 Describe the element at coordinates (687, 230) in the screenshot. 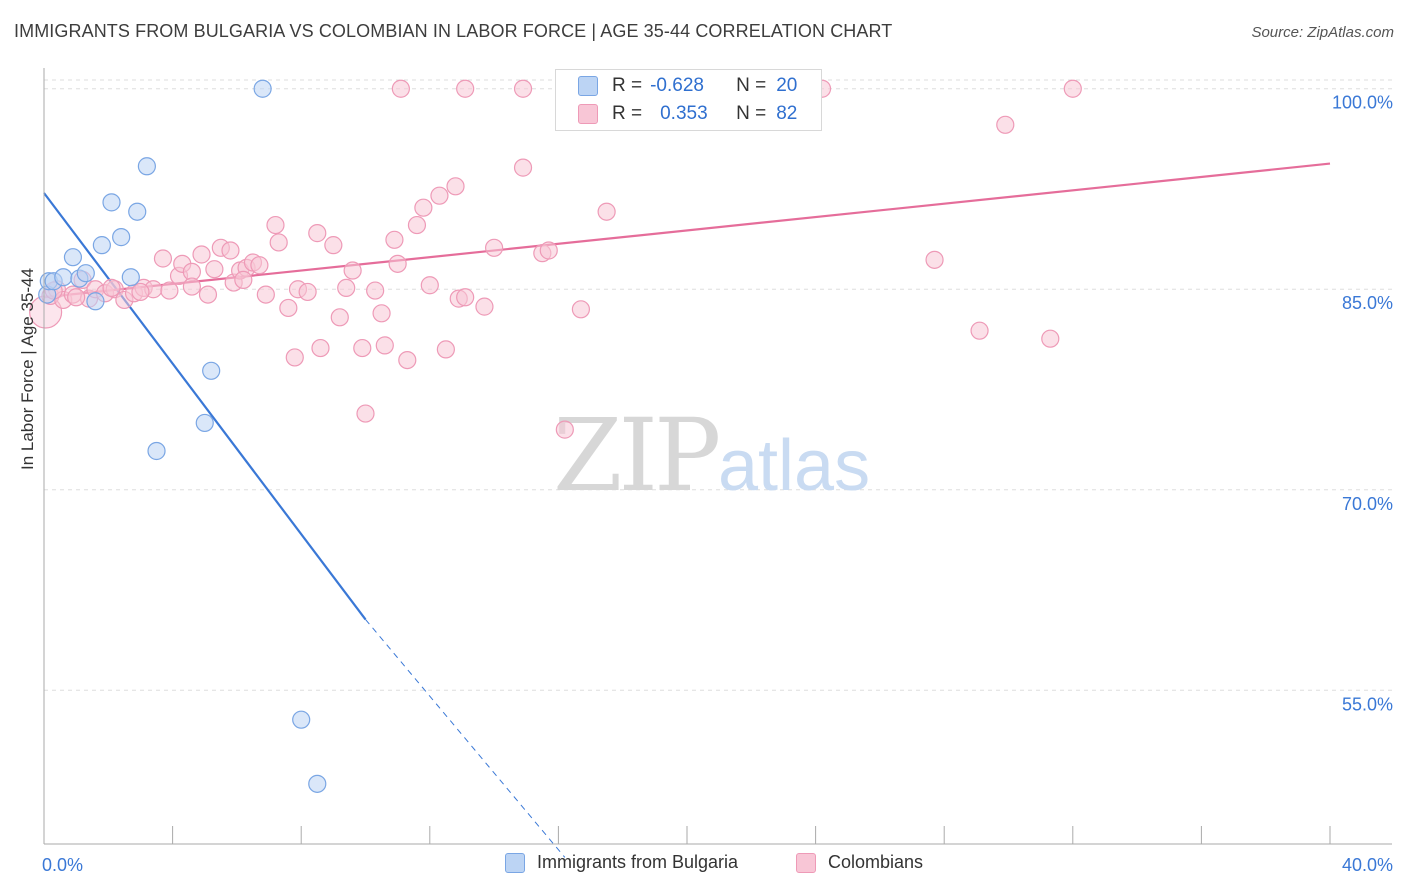

I see `trendline-colombians` at that location.